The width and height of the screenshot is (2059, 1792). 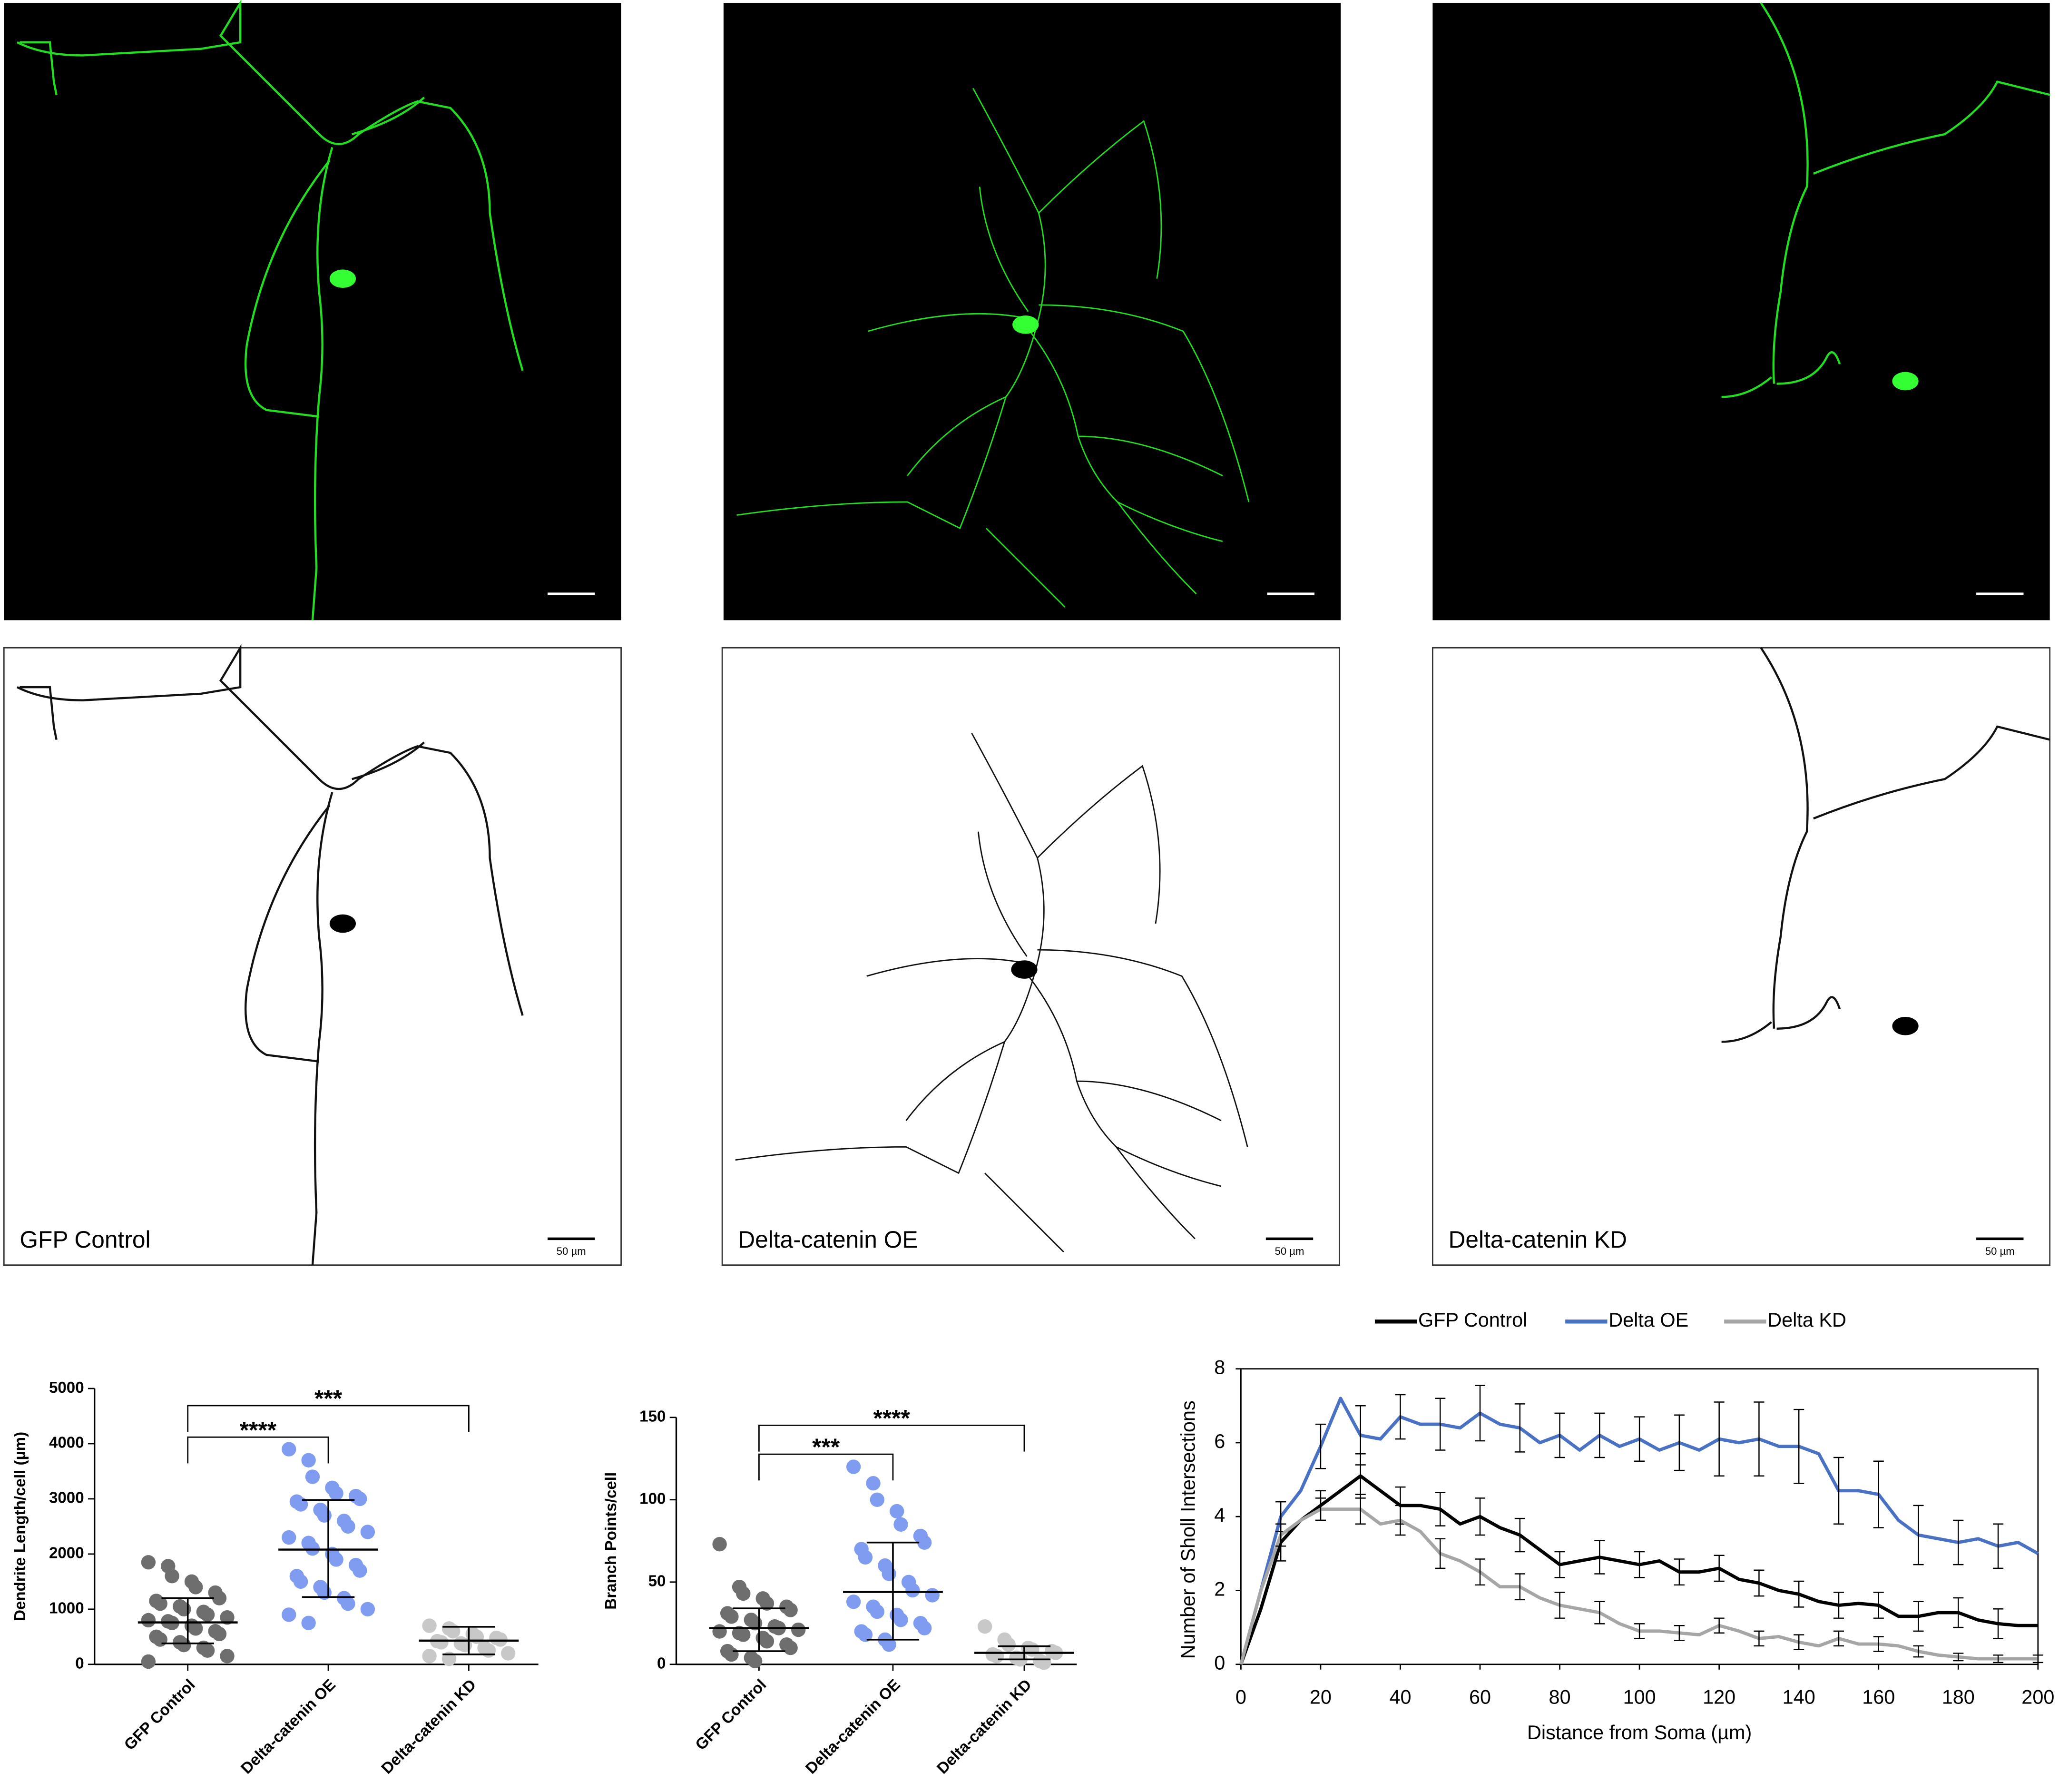 I want to click on x-tick-label: 60, so click(x=1480, y=1697).